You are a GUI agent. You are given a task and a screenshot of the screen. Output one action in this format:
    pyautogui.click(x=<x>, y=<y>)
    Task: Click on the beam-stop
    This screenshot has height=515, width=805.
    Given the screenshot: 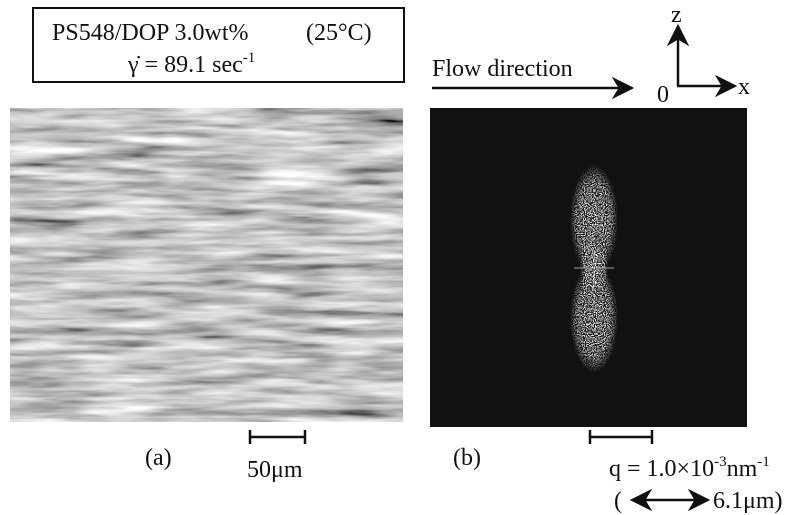 What is the action you would take?
    pyautogui.click(x=594, y=268)
    